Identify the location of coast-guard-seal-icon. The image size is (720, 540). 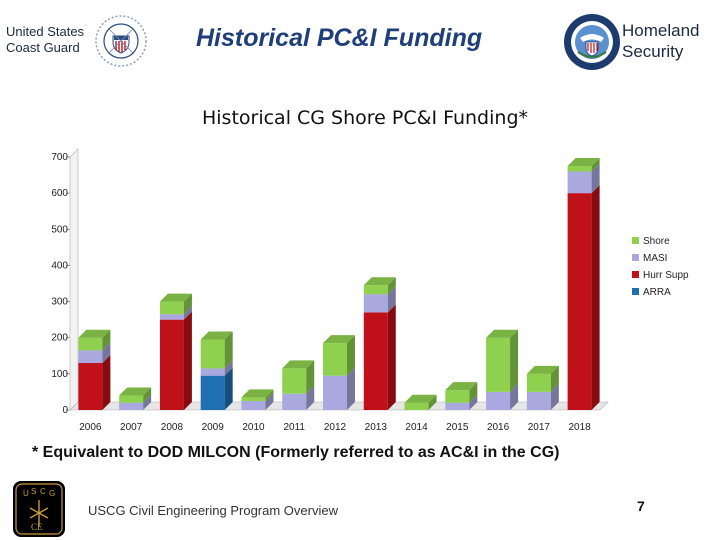
(121, 41).